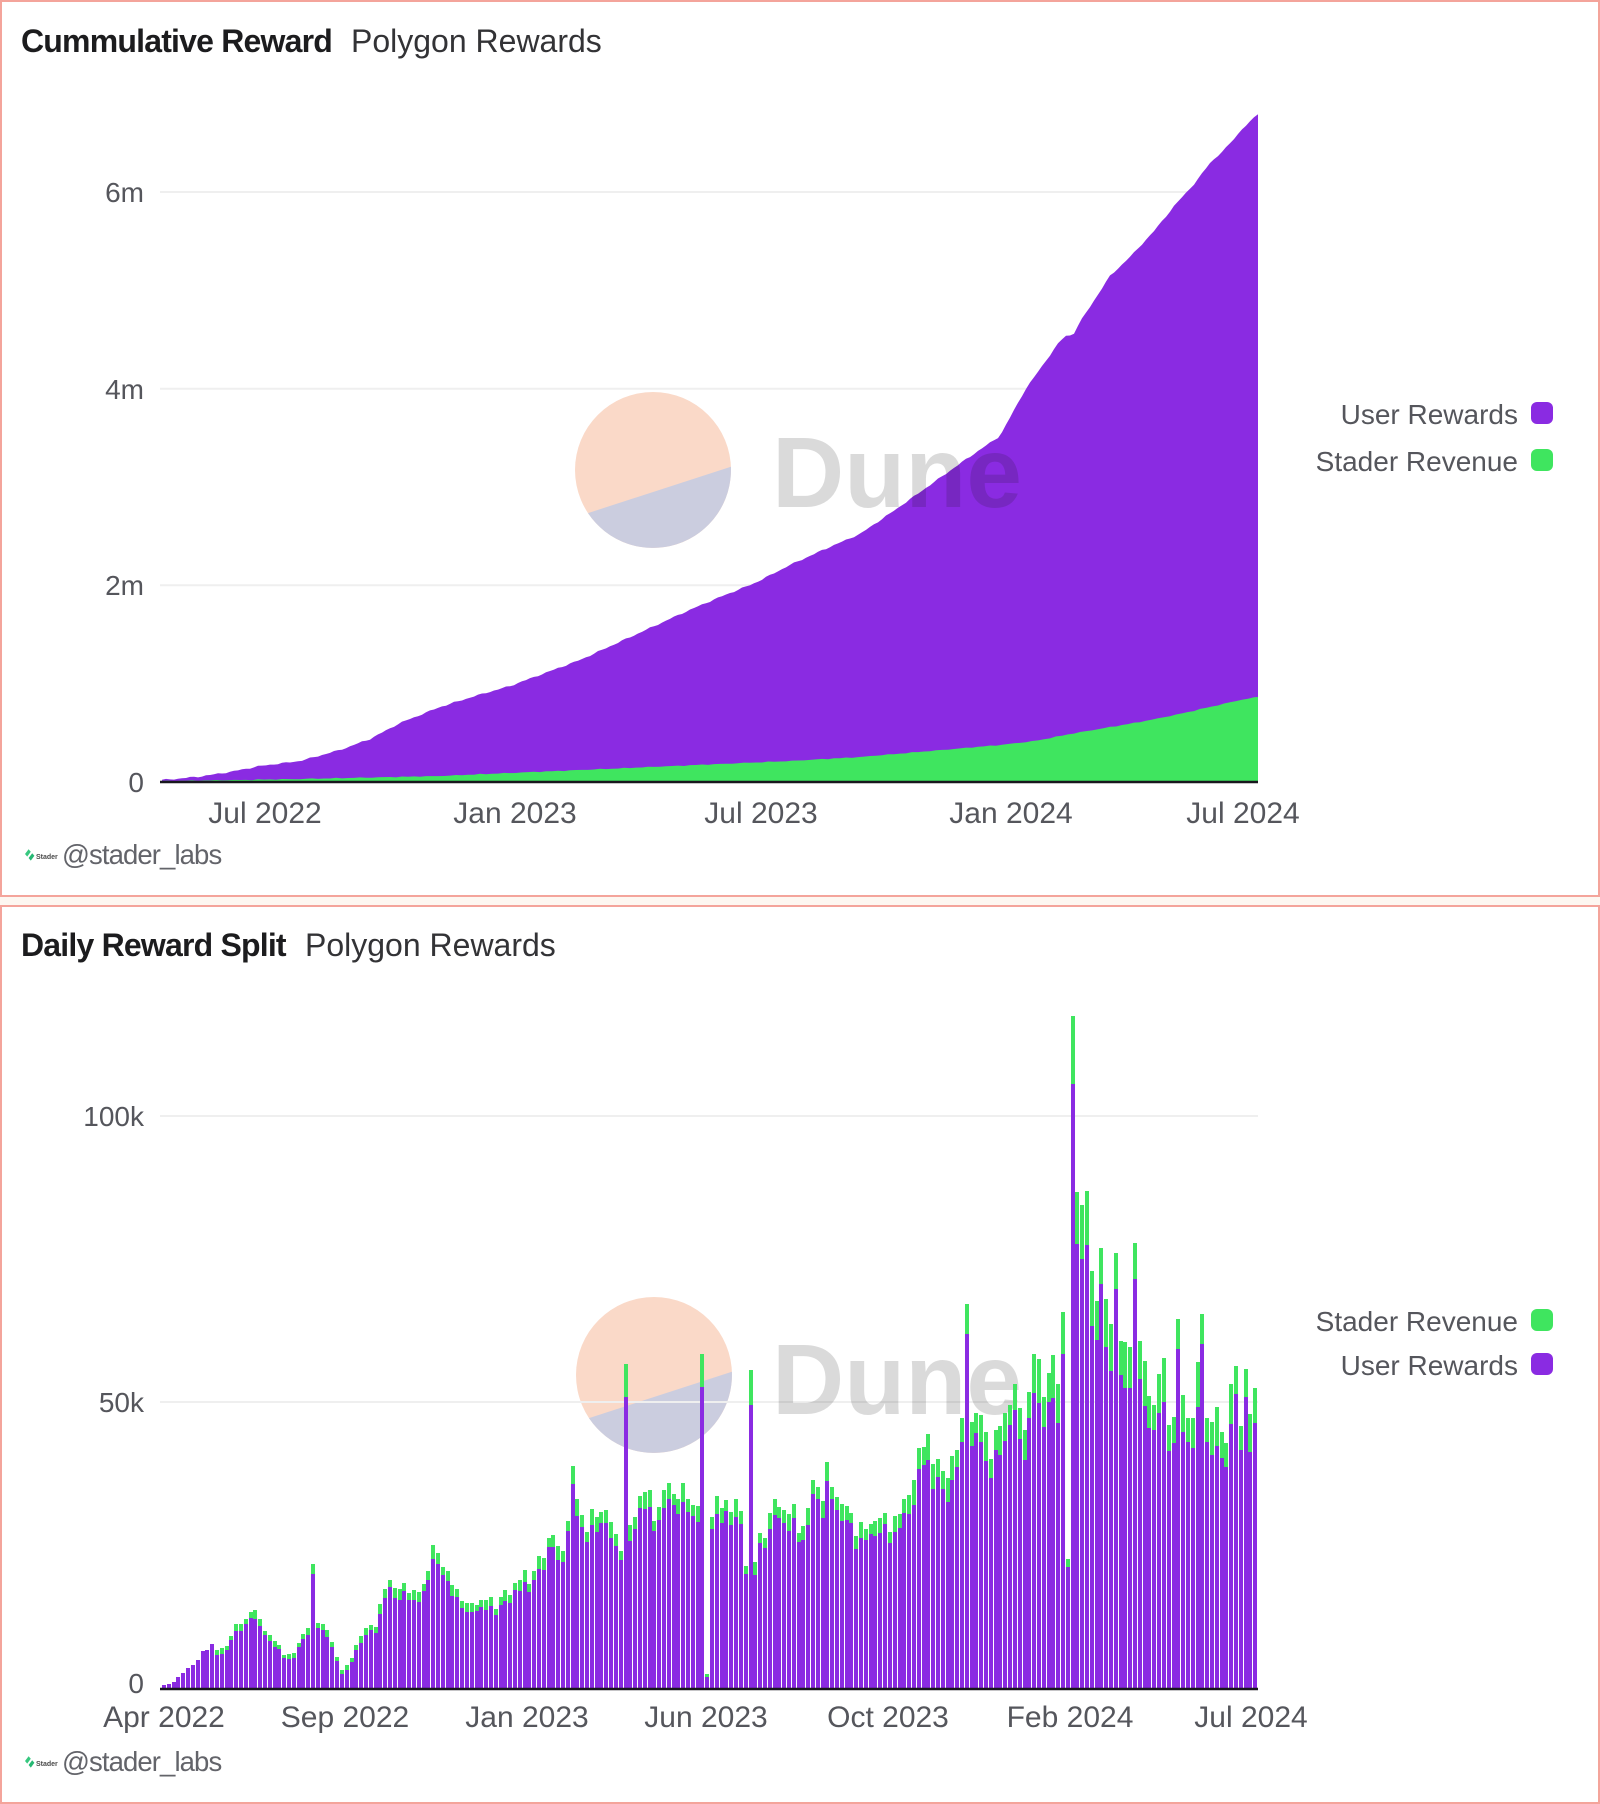 This screenshot has height=1804, width=1600. I want to click on svg-text: Oct 2023, so click(888, 1717).